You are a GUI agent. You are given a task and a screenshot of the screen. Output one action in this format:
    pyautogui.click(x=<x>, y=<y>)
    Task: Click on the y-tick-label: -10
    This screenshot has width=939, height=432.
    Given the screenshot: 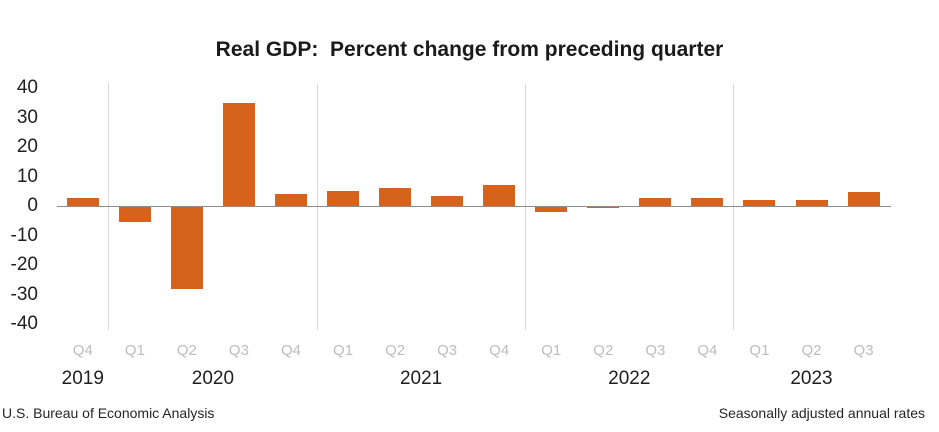 What is the action you would take?
    pyautogui.click(x=24, y=235)
    